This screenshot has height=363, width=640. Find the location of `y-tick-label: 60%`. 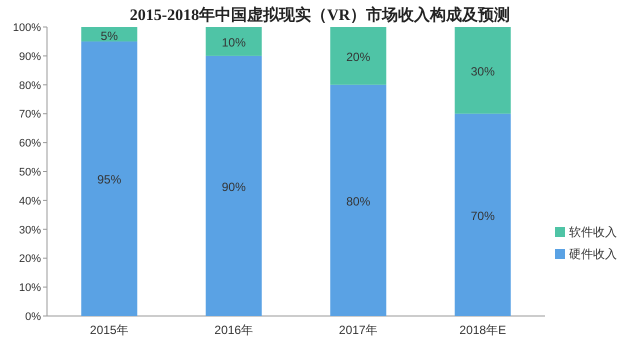

y-tick-label: 60% is located at coordinates (30, 144).